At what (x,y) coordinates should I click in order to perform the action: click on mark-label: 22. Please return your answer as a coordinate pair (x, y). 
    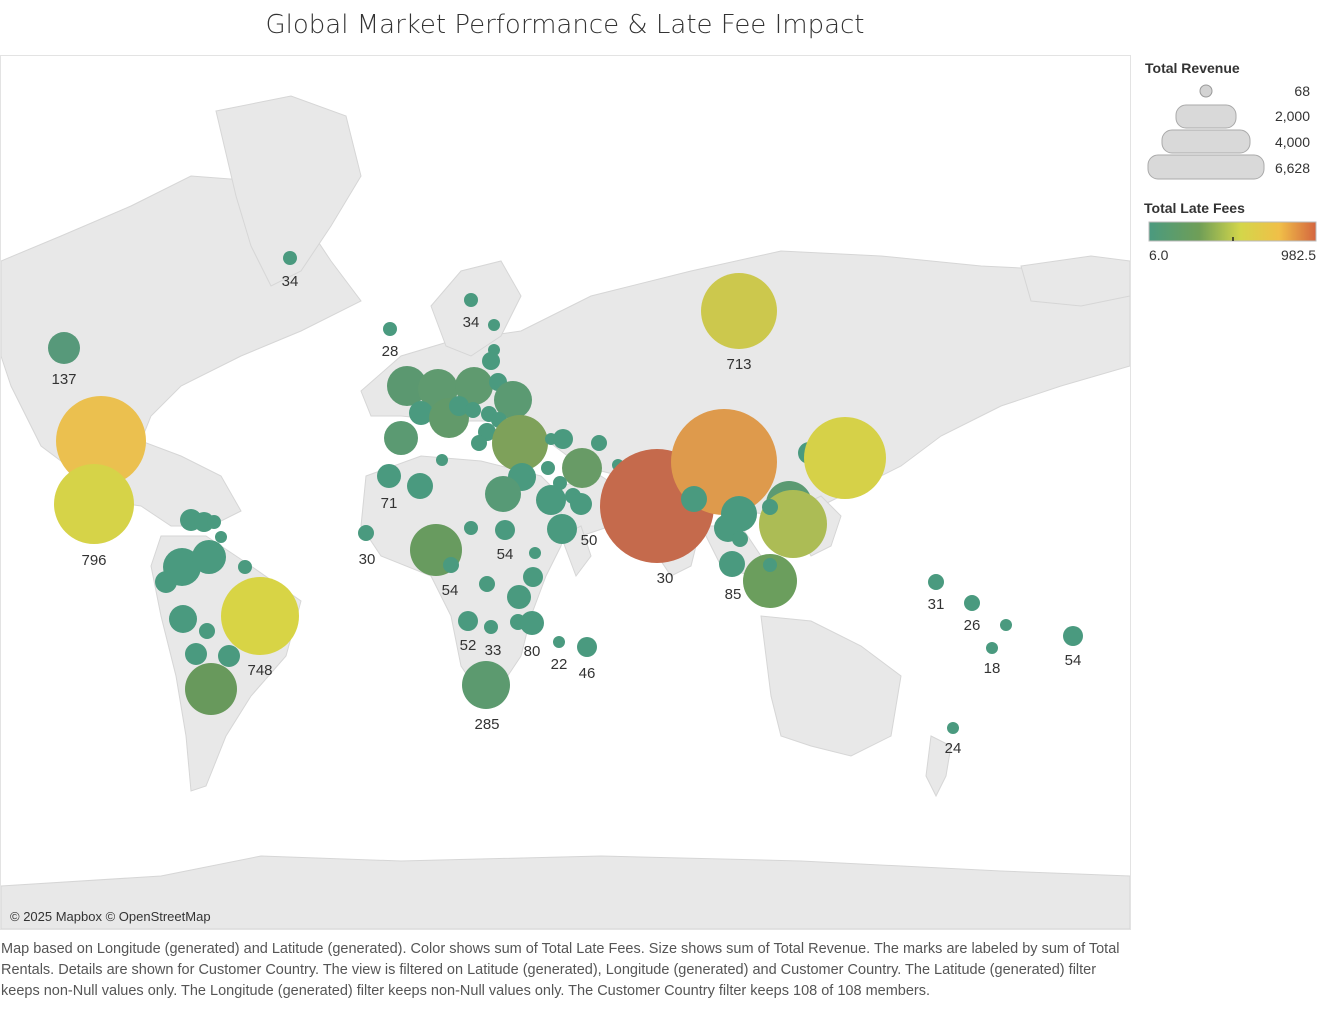
    Looking at the image, I should click on (559, 664).